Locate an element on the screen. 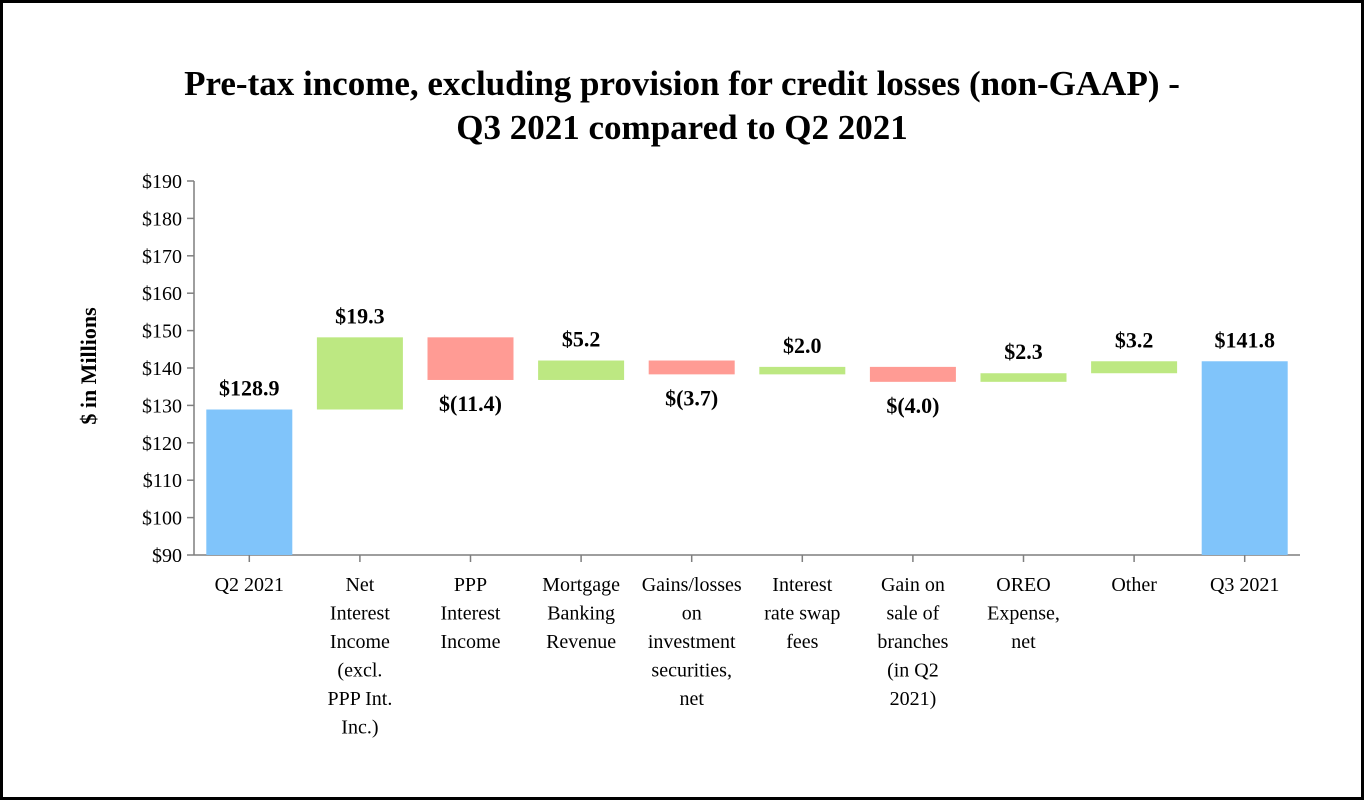 This screenshot has height=800, width=1364. data-label: $3.2 is located at coordinates (1134, 339).